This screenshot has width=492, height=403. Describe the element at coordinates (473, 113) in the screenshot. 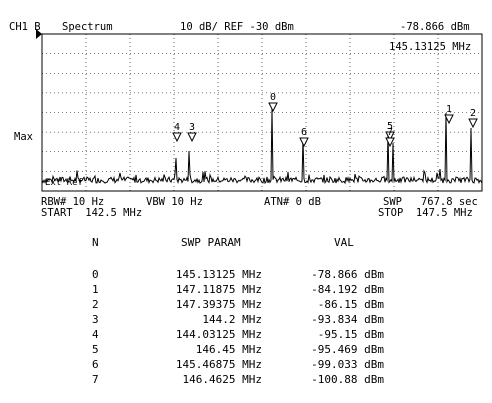

I see `marker-label: 2` at that location.